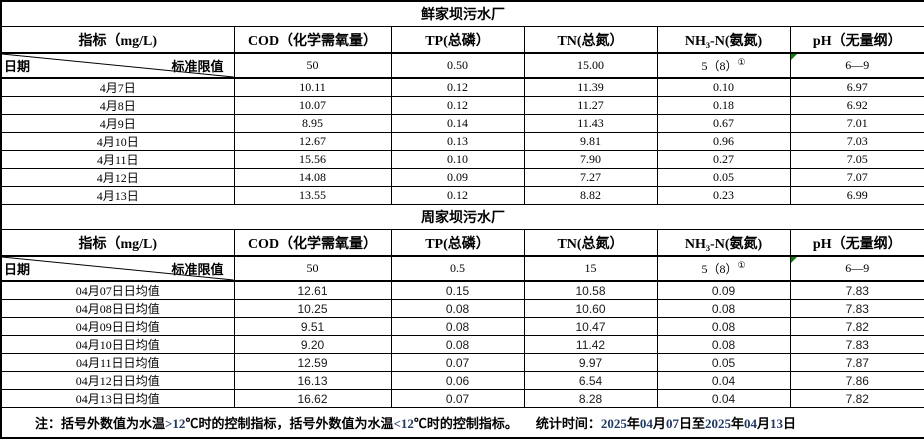 This screenshot has width=924, height=439. Describe the element at coordinates (590, 362) in the screenshot. I see `cell-tn: 9.97` at that location.